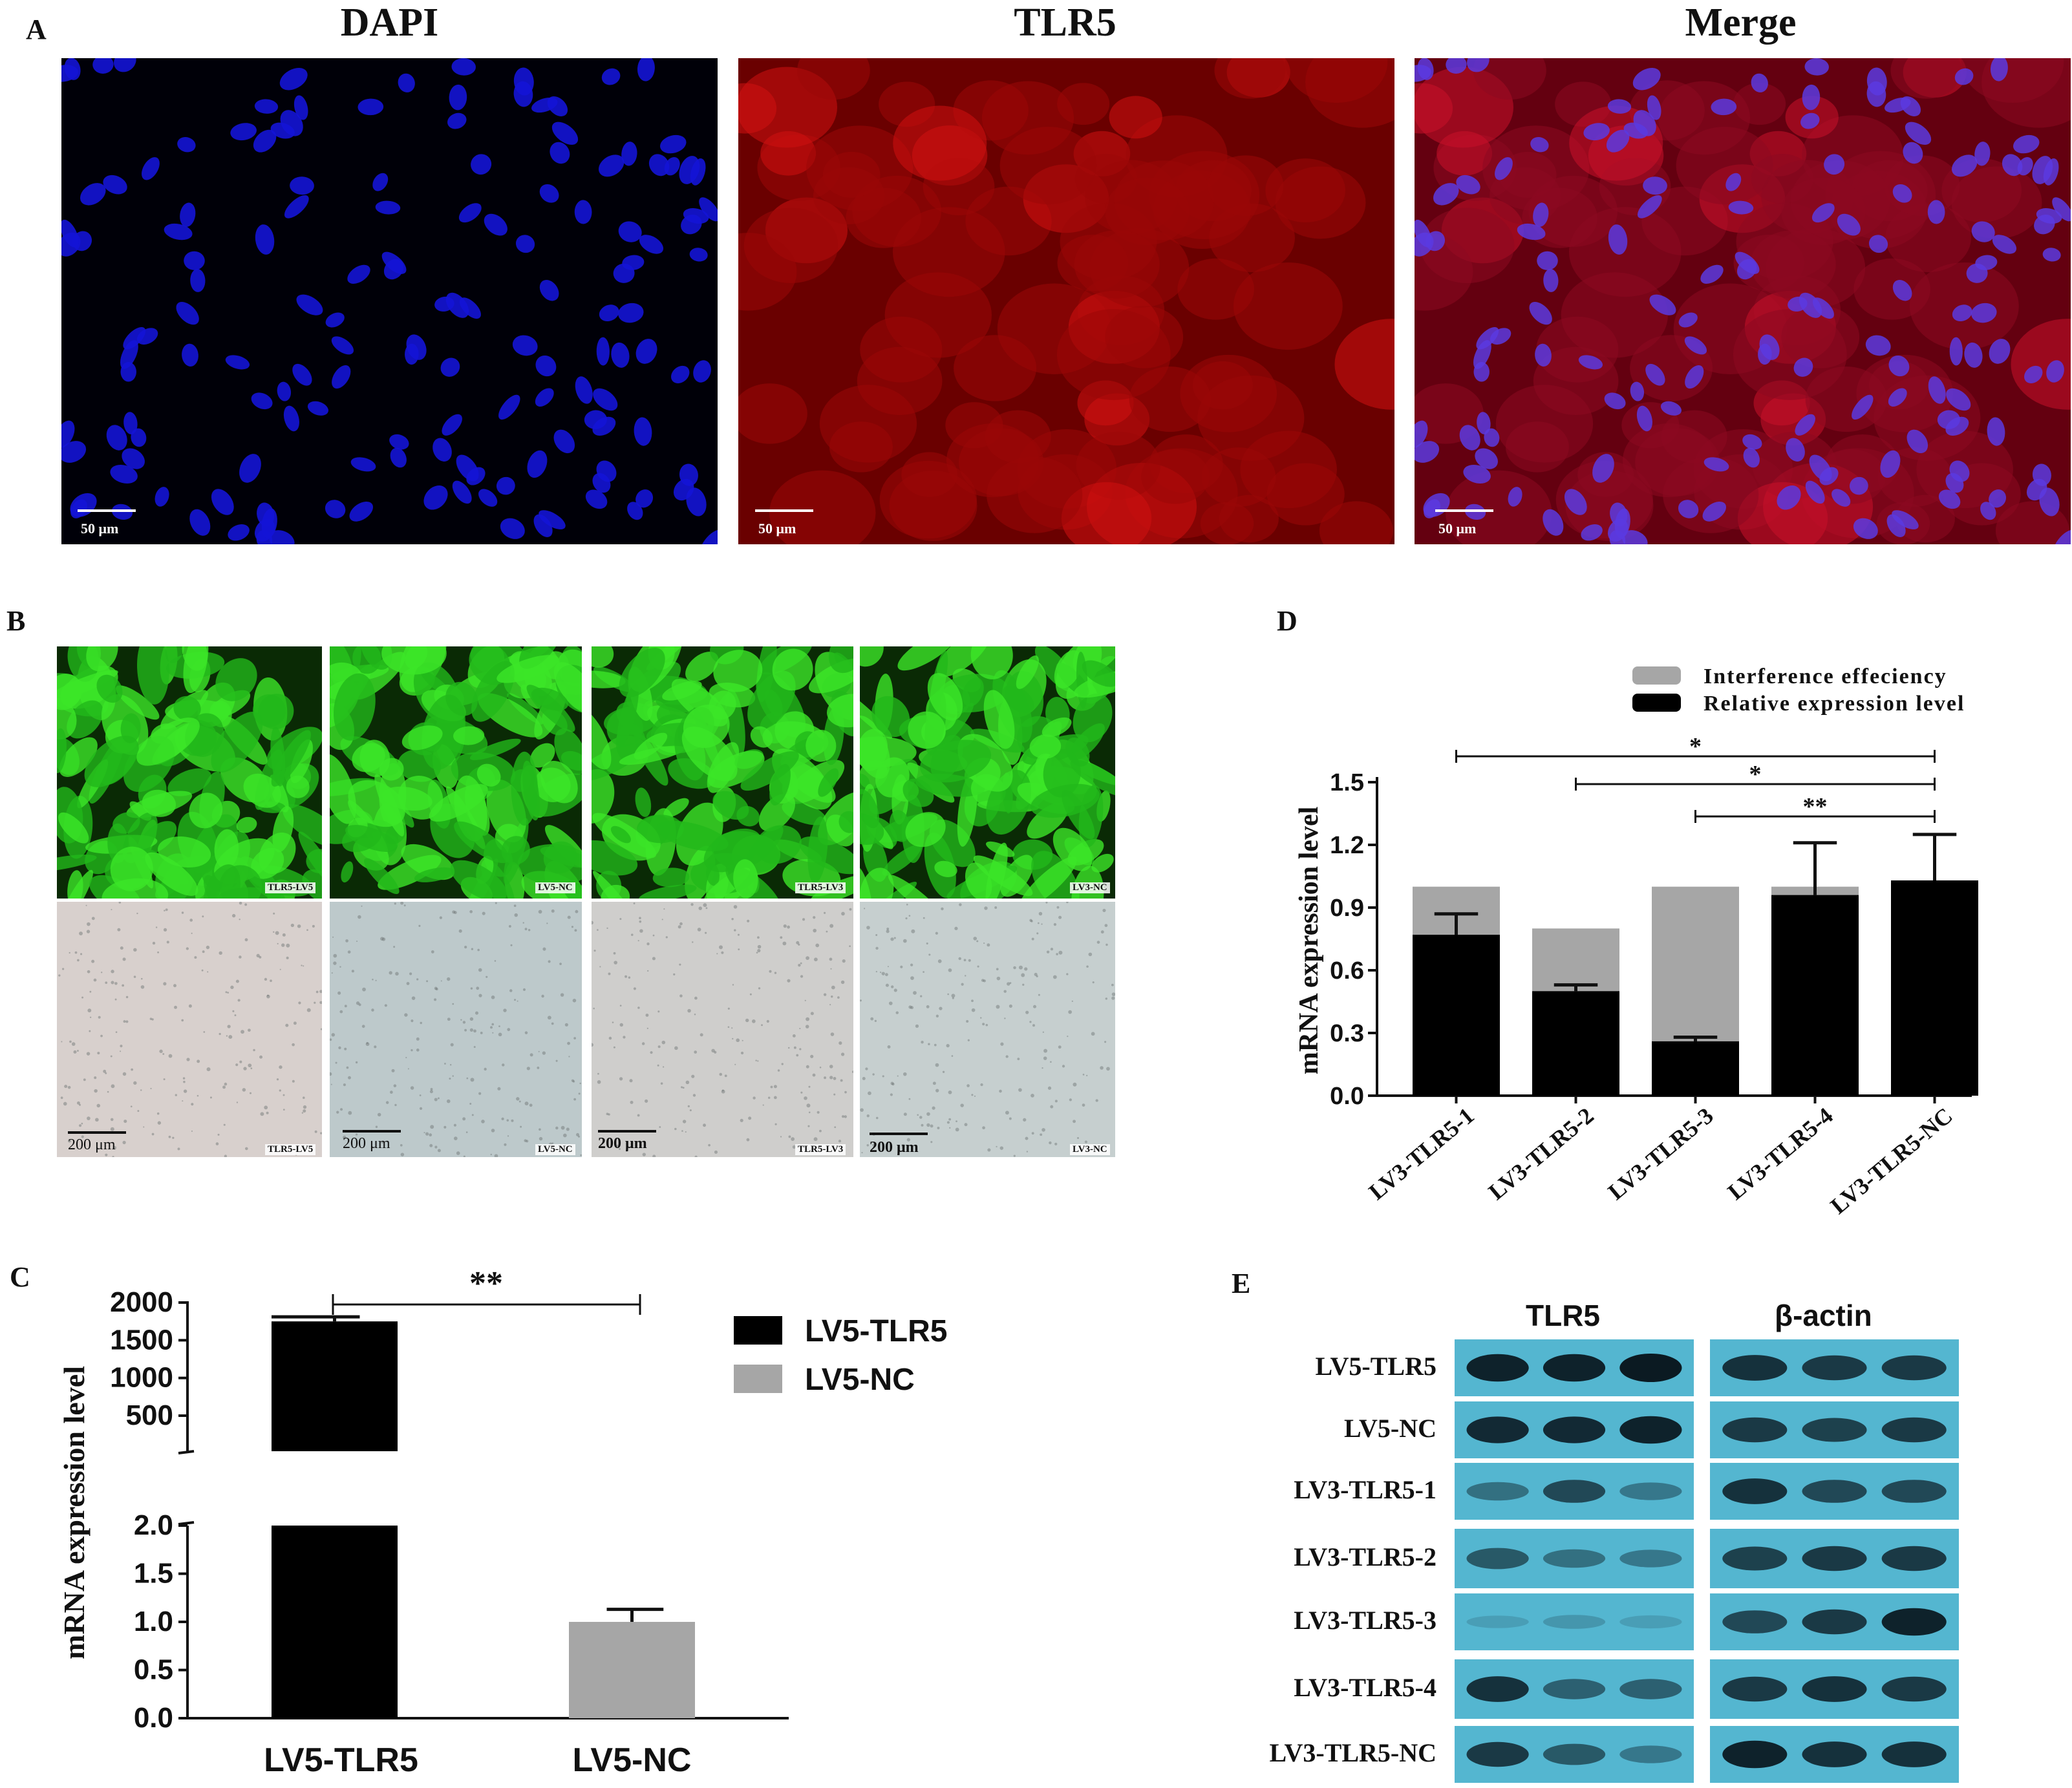  What do you see at coordinates (100, 528) in the screenshot?
I see `scale-text-dapi: 50 μm` at bounding box center [100, 528].